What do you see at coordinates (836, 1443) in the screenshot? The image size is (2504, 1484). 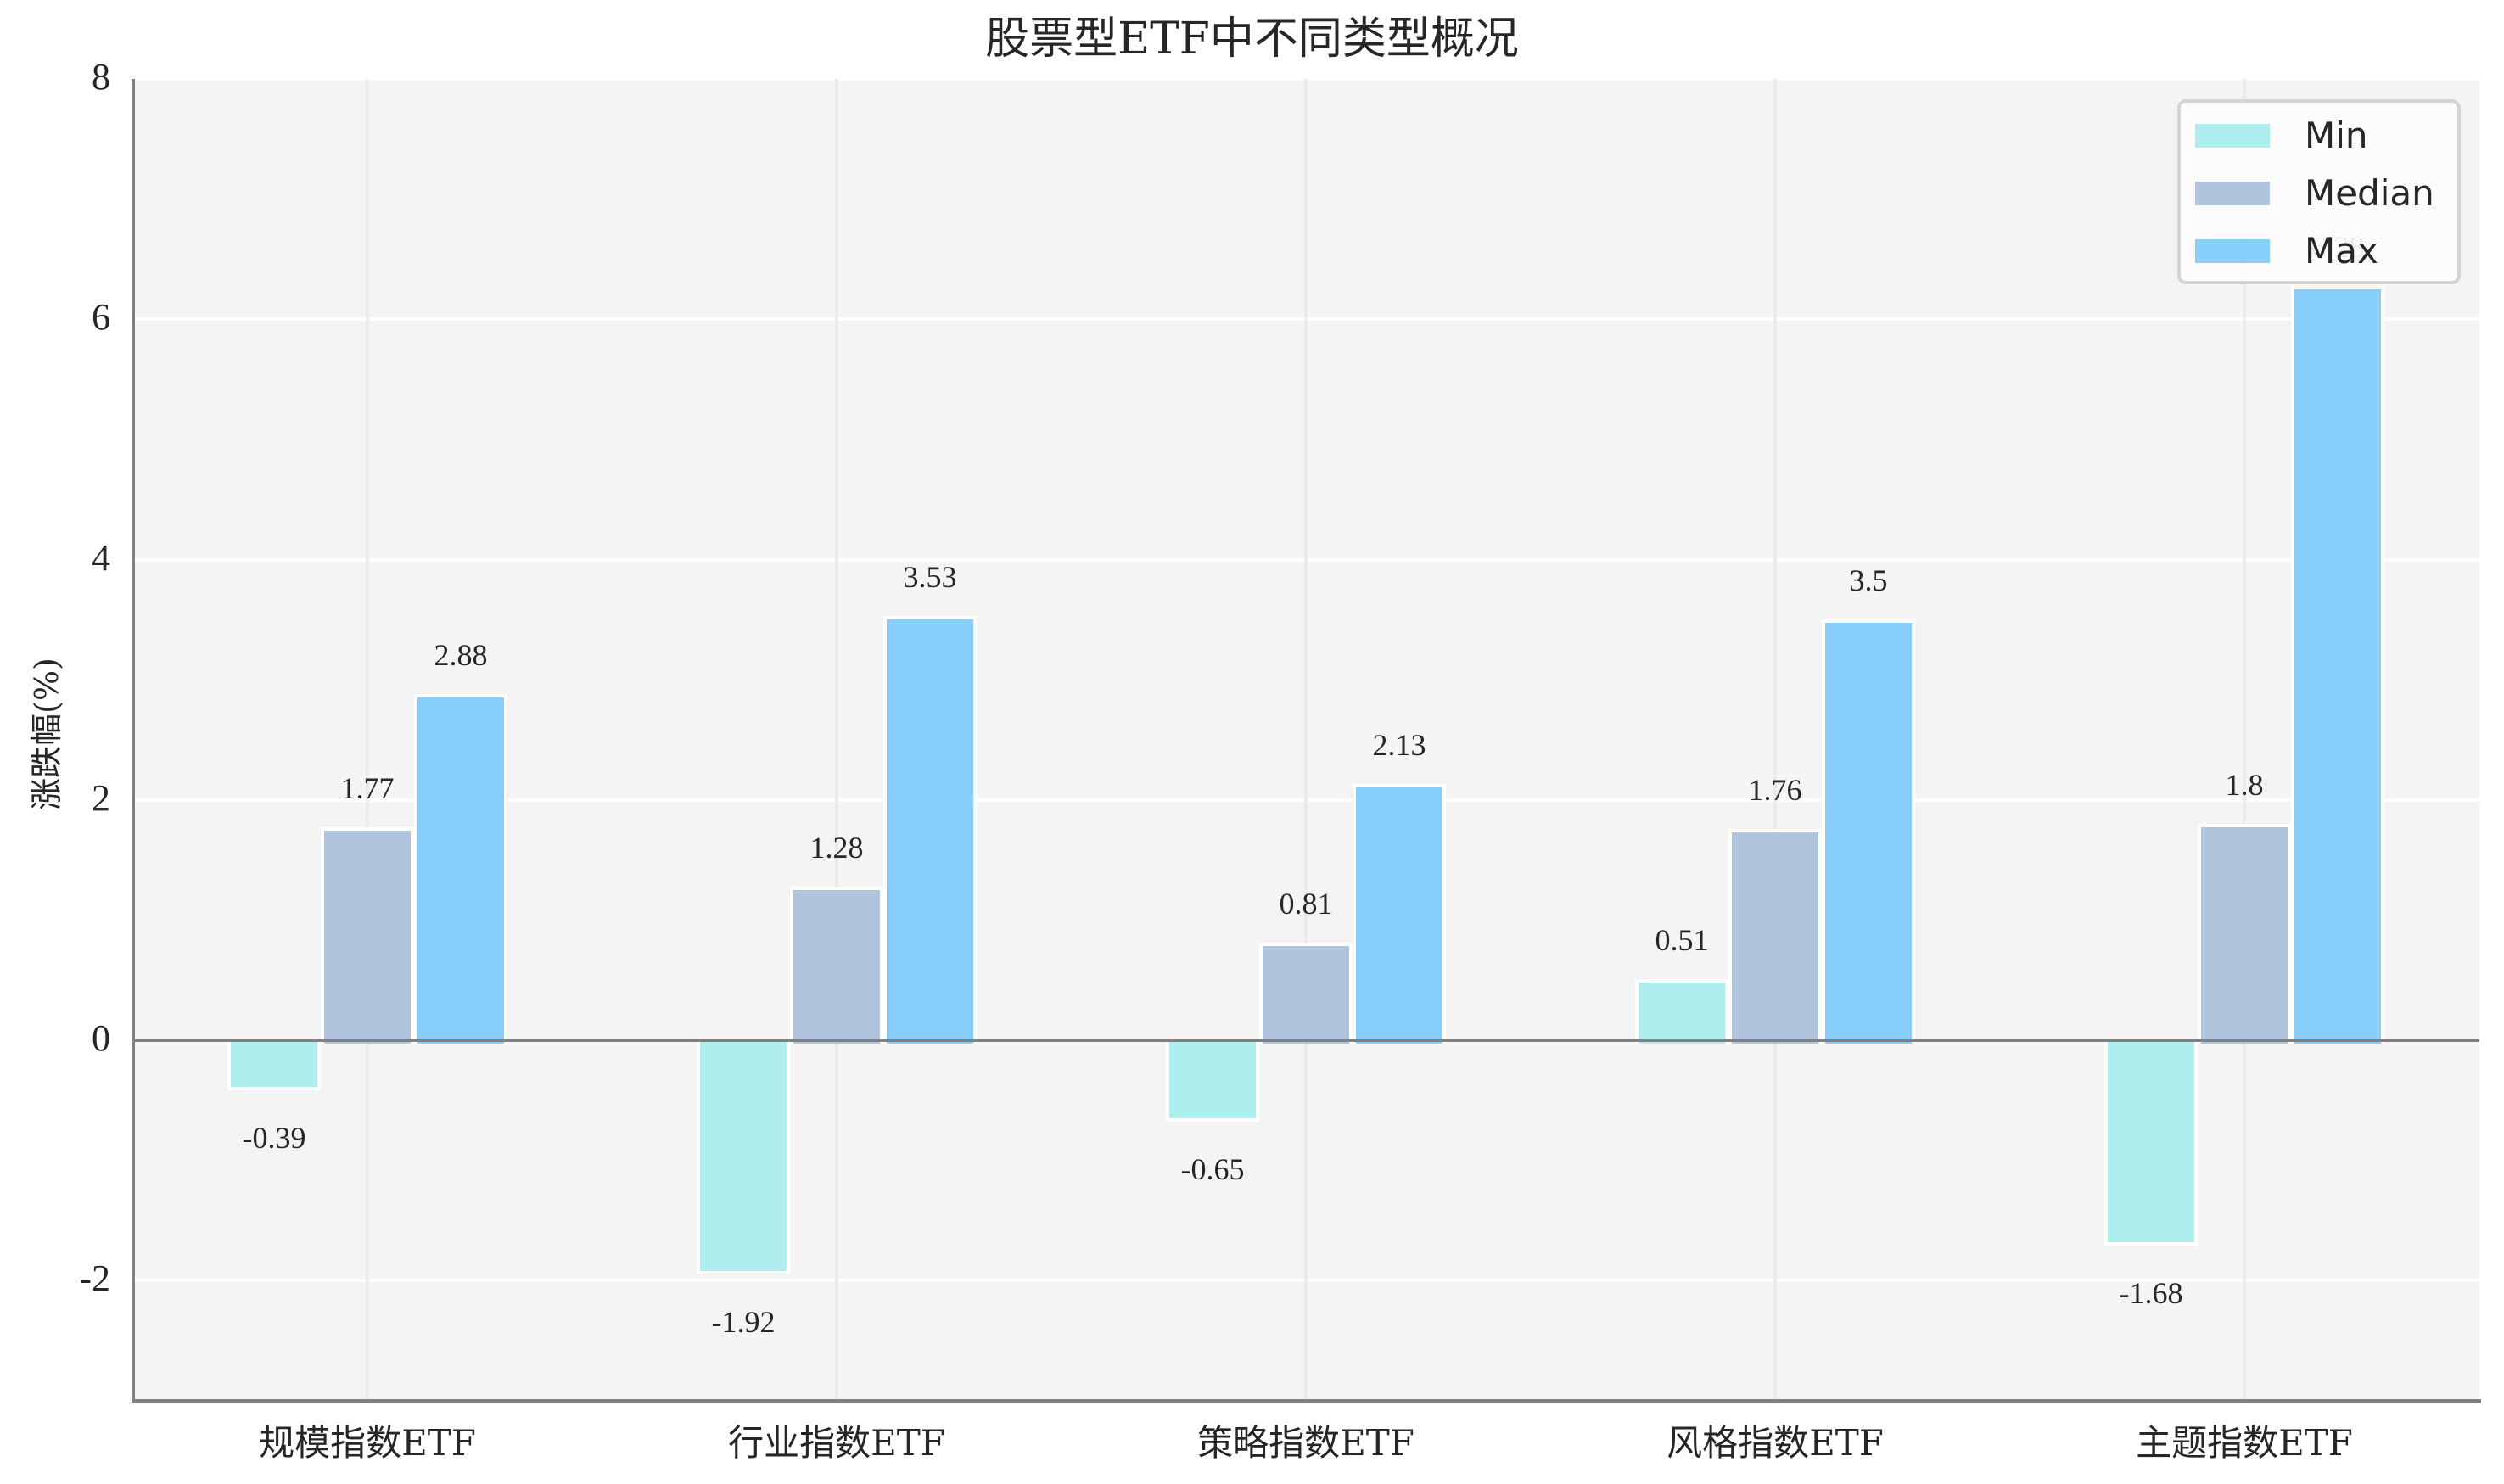 I see `x-tick: 行业指数ETF` at bounding box center [836, 1443].